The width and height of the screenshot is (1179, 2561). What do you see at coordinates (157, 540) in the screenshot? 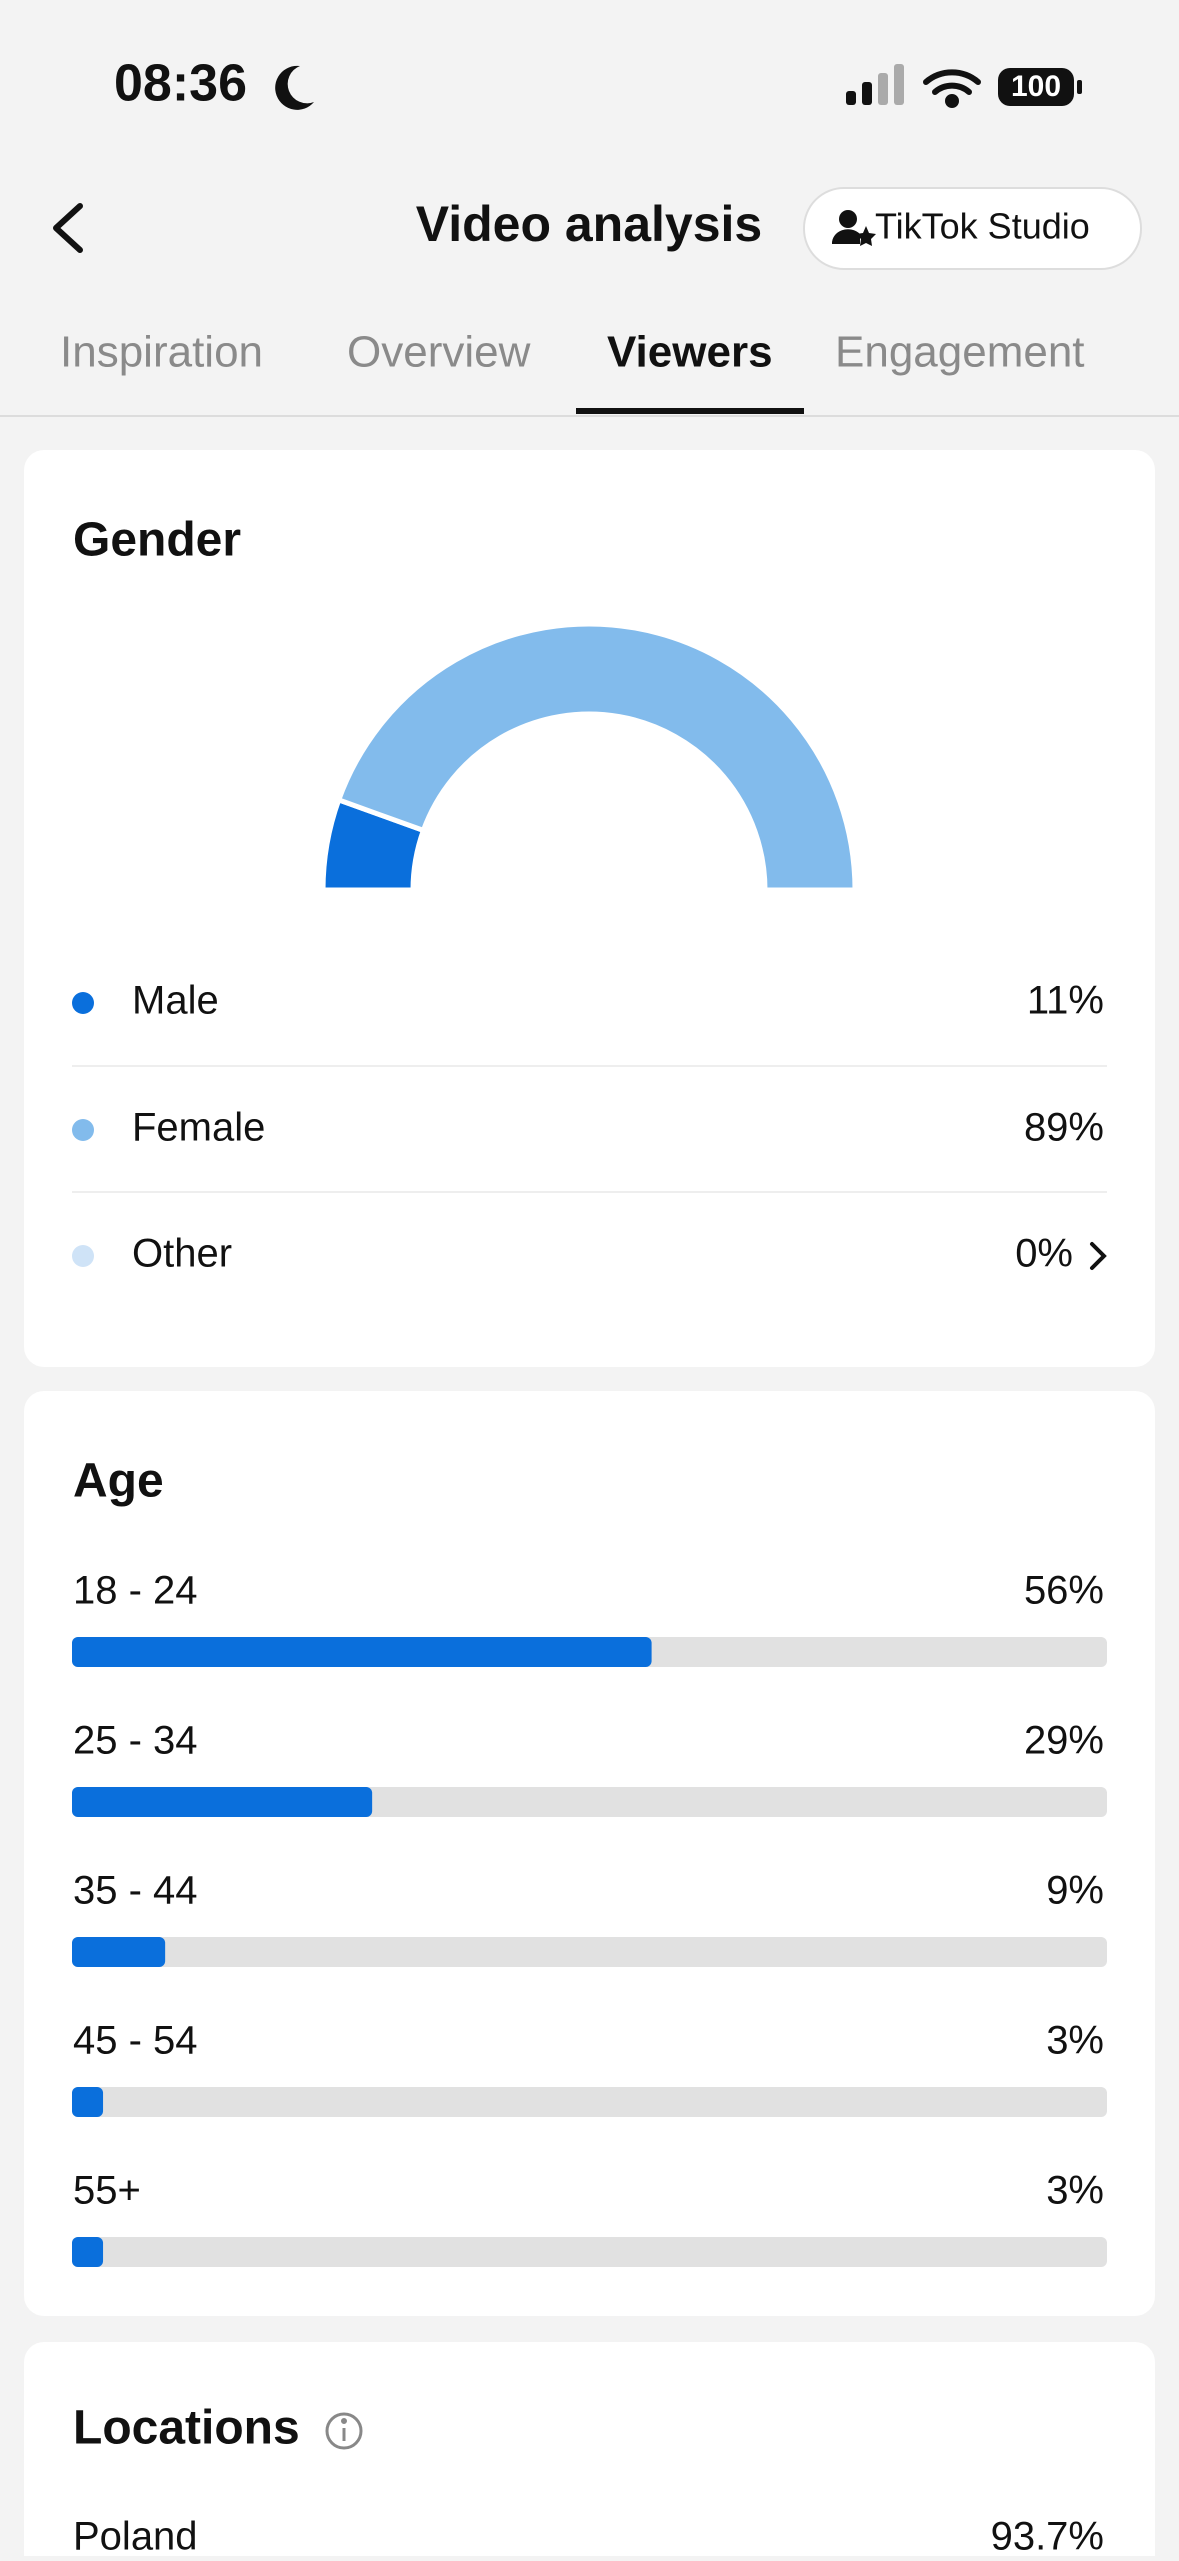
I see `gender-title: Gender` at bounding box center [157, 540].